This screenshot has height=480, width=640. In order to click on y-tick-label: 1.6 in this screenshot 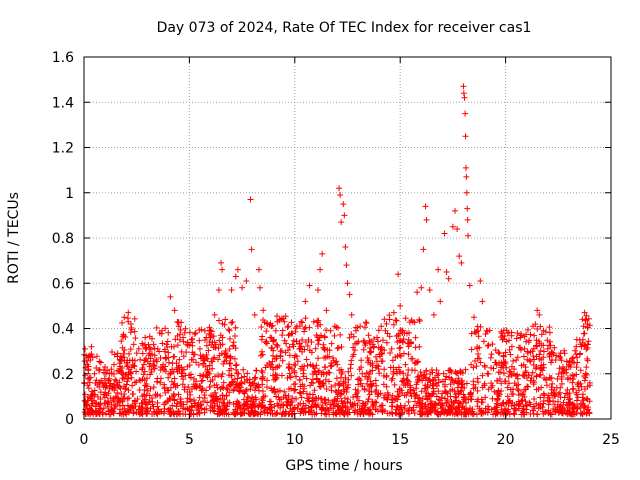, I will do `click(63, 58)`.